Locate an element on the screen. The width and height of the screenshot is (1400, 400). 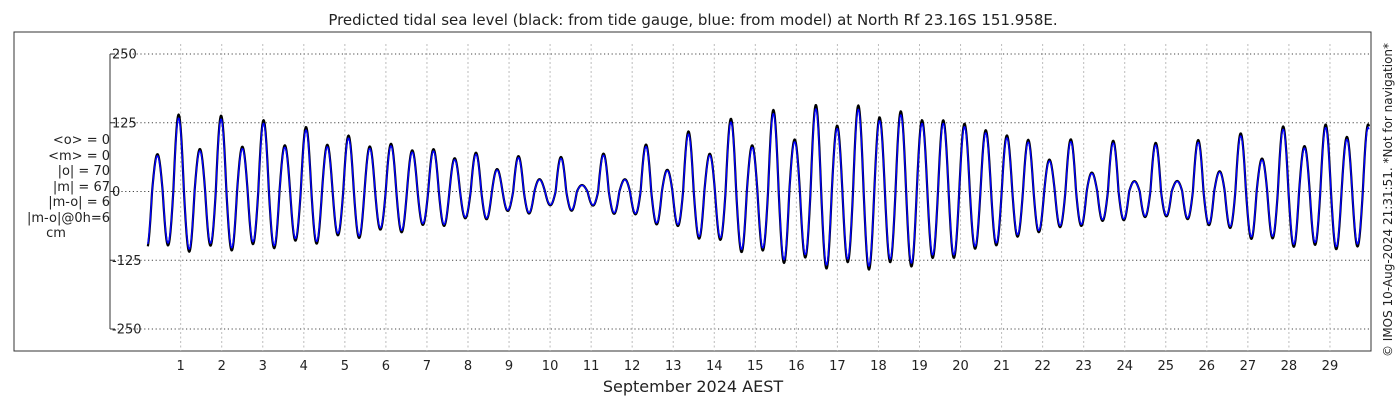
x-tick-label: 11 is located at coordinates (591, 366).